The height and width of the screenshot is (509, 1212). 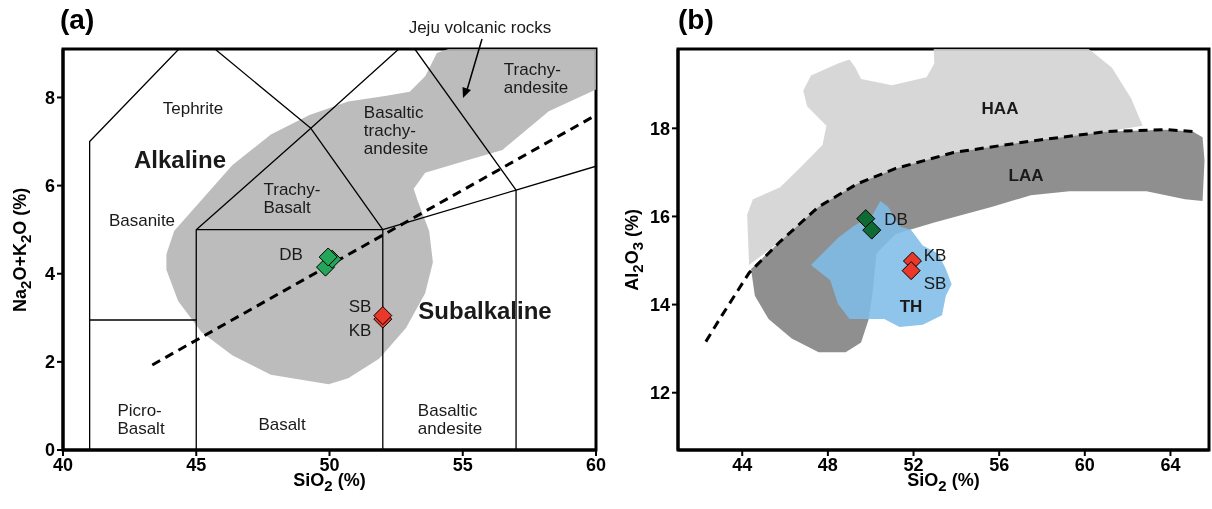 I want to click on x-tick-label: 40, so click(x=63, y=464).